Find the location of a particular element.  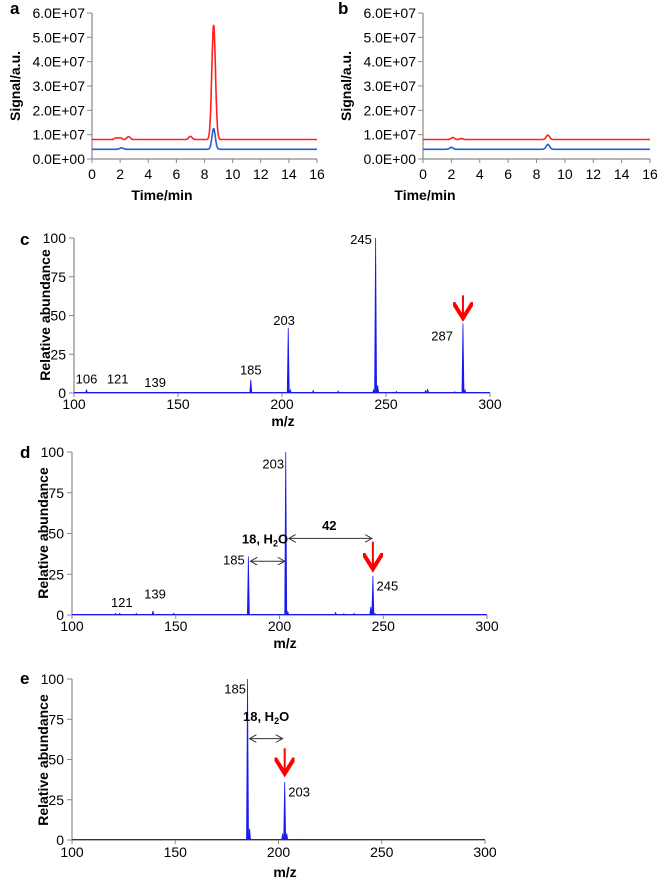

y-tick-label: 6.0E+07 is located at coordinates (58, 13).